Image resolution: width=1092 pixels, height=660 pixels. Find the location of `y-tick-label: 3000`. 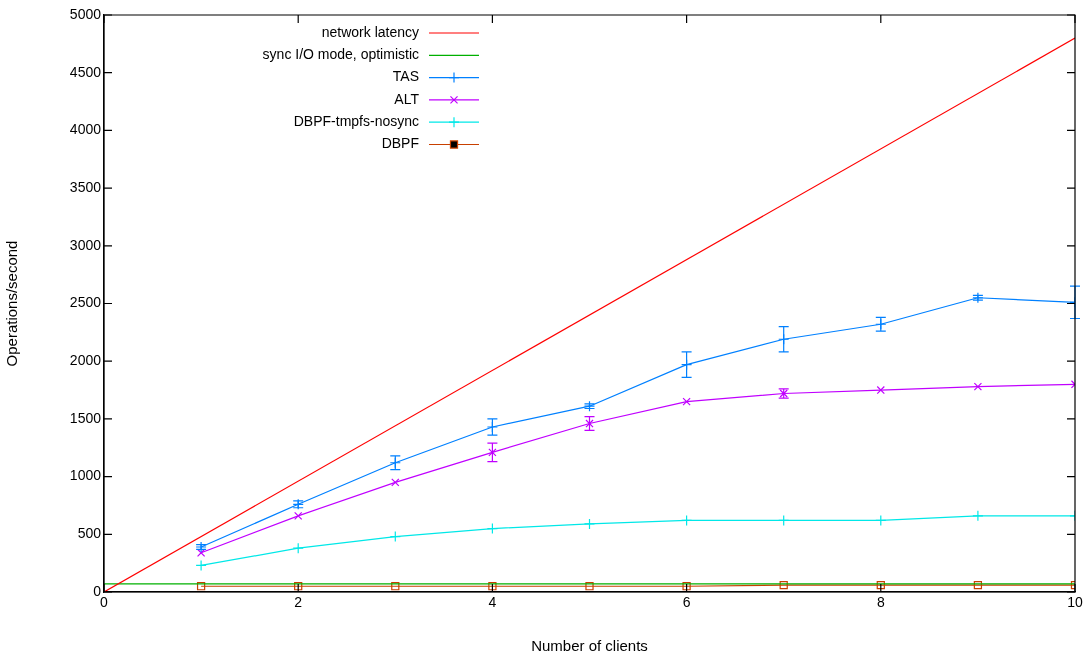

y-tick-label: 3000 is located at coordinates (85, 244).